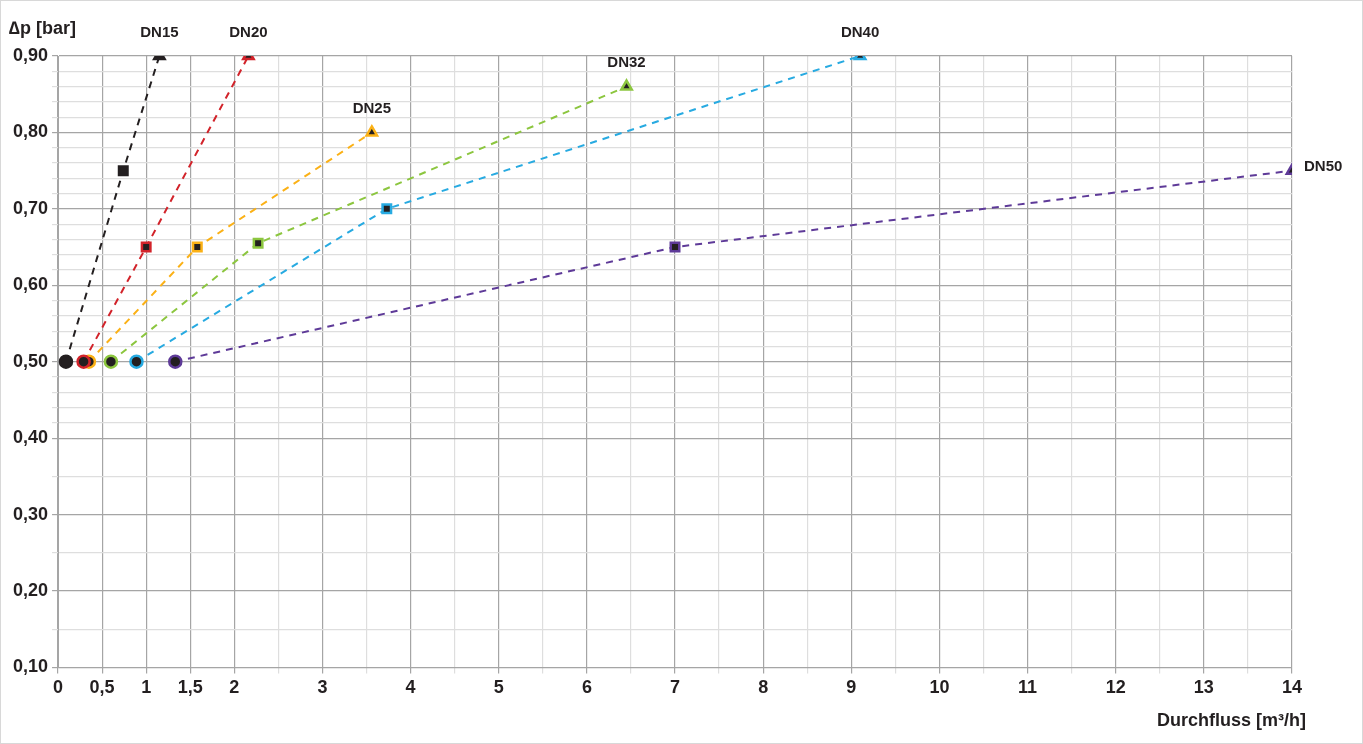 The image size is (1363, 744). I want to click on series-label: DN15, so click(159, 31).